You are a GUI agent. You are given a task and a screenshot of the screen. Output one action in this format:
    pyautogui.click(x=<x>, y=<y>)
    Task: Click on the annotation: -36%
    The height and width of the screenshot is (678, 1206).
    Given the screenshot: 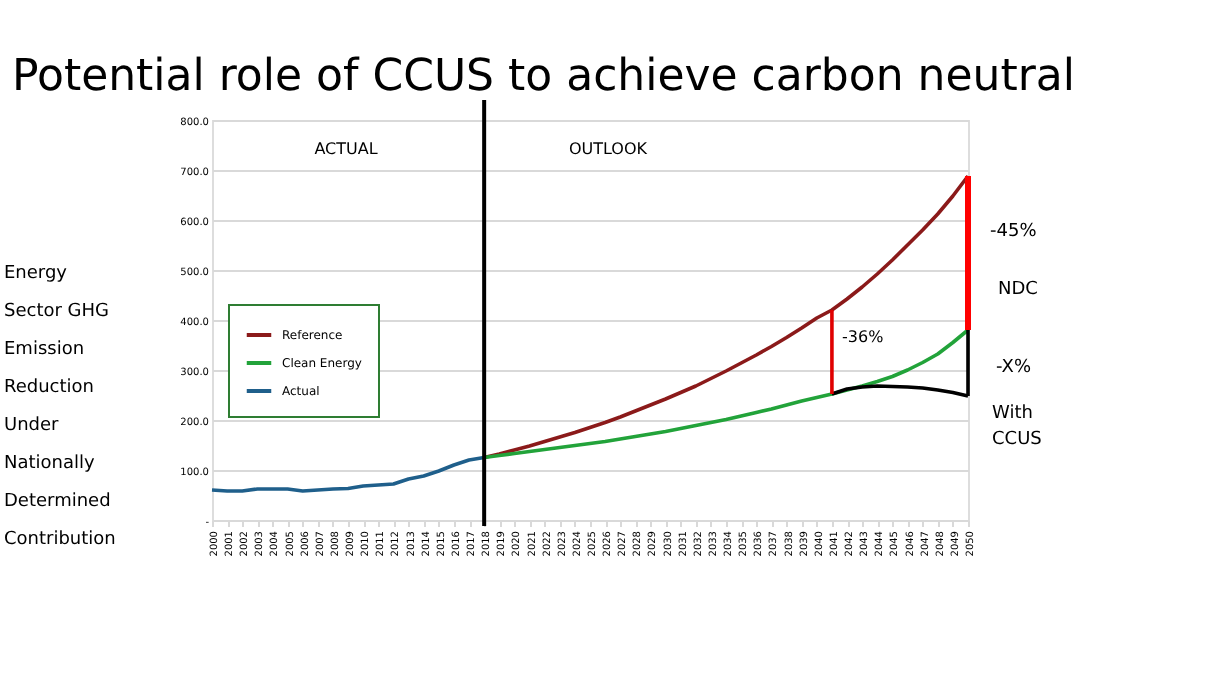 What is the action you would take?
    pyautogui.click(x=863, y=337)
    